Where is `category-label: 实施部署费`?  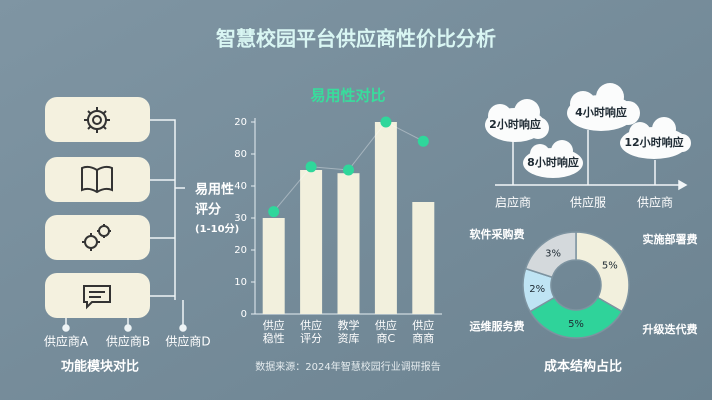
category-label: 实施部署费 is located at coordinates (670, 239).